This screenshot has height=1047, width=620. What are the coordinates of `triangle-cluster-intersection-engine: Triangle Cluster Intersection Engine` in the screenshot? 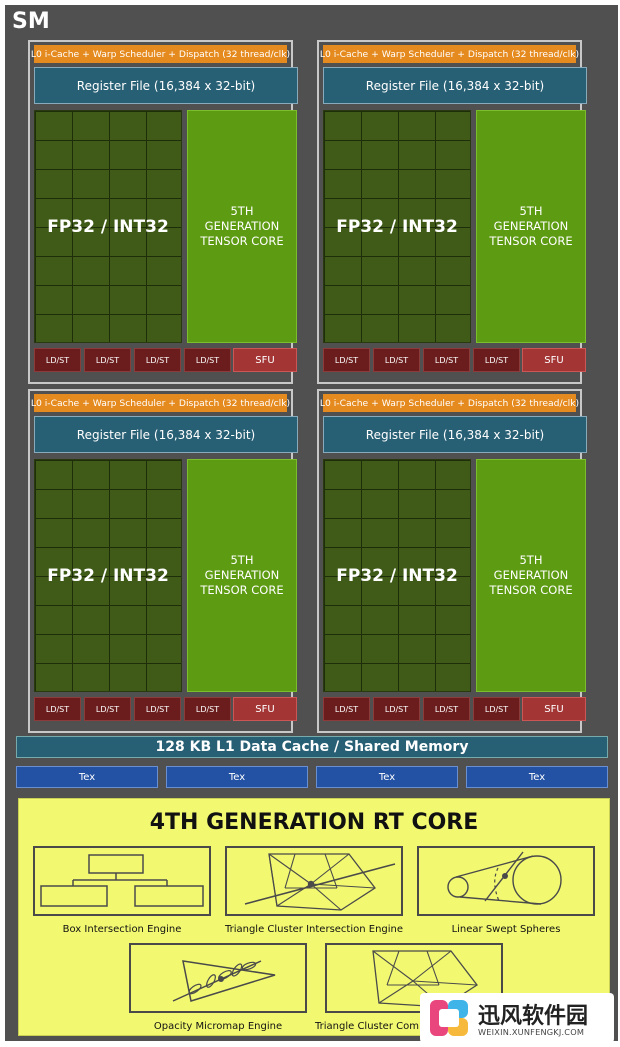 It's located at (314, 891).